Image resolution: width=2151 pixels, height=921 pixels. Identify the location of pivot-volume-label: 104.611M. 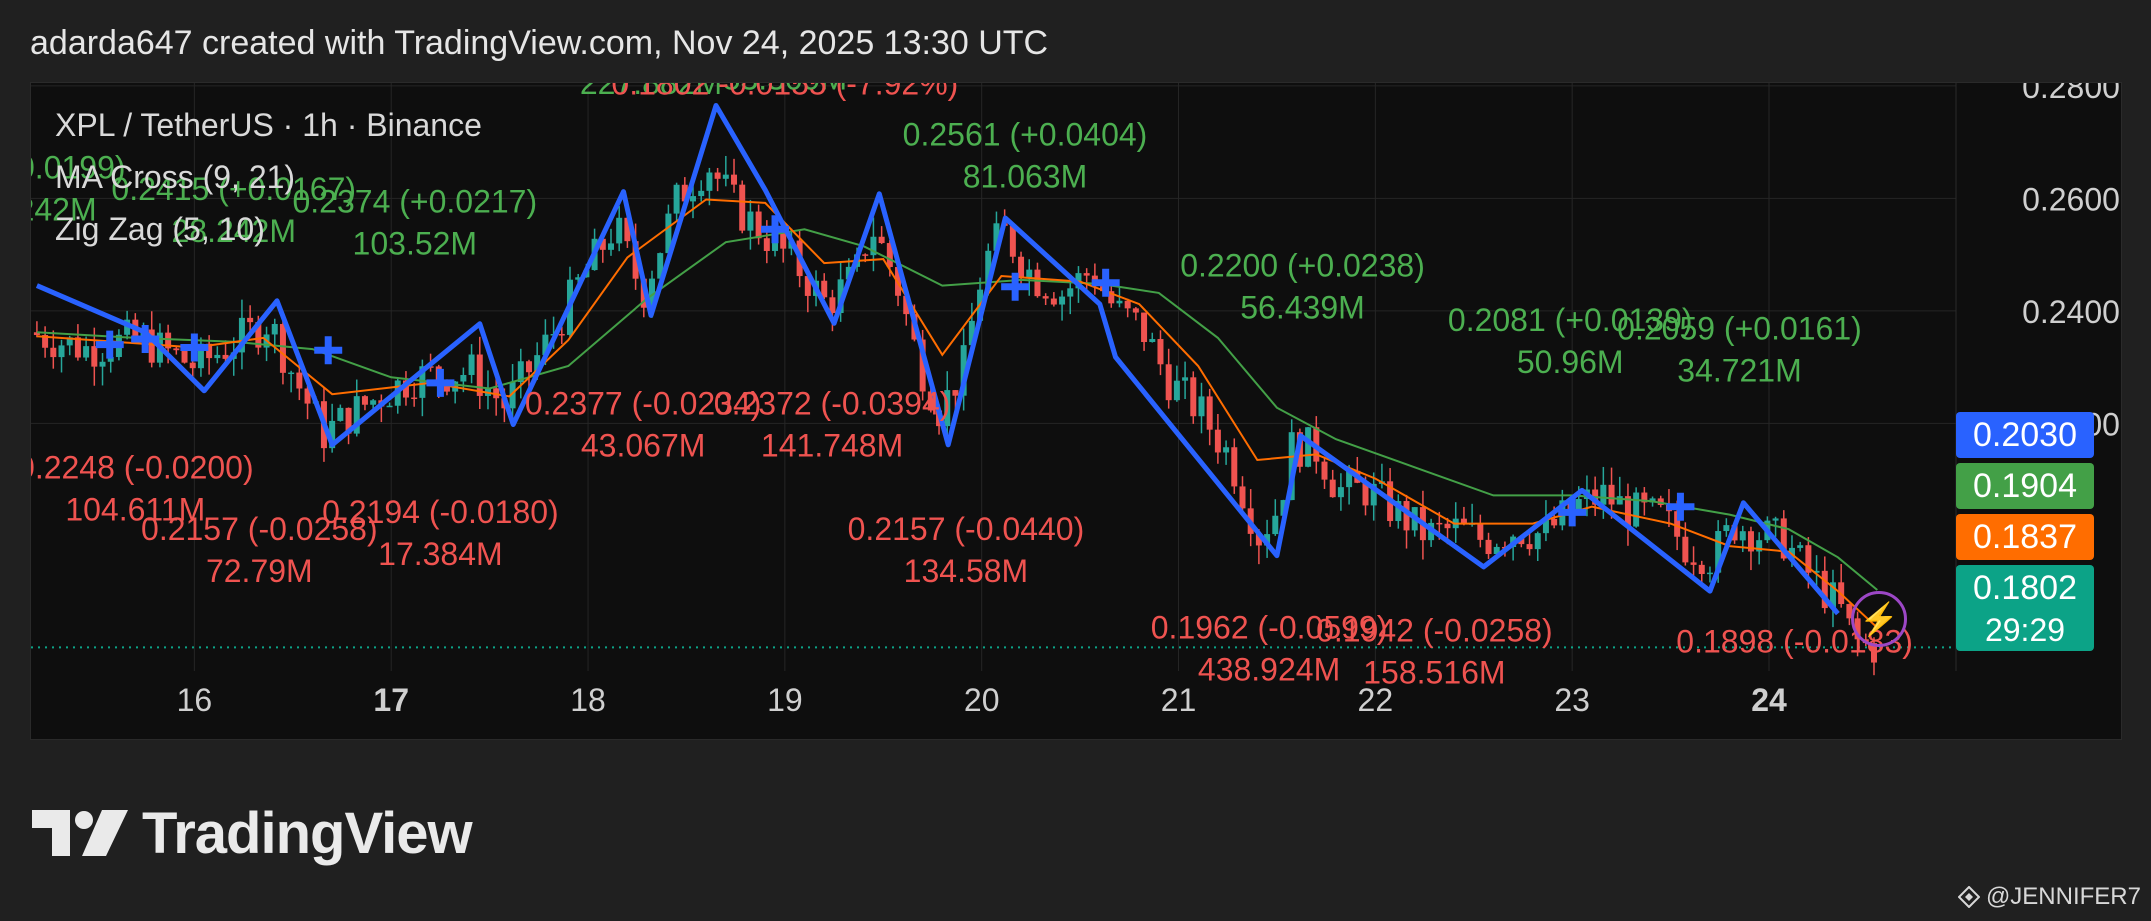
(135, 510).